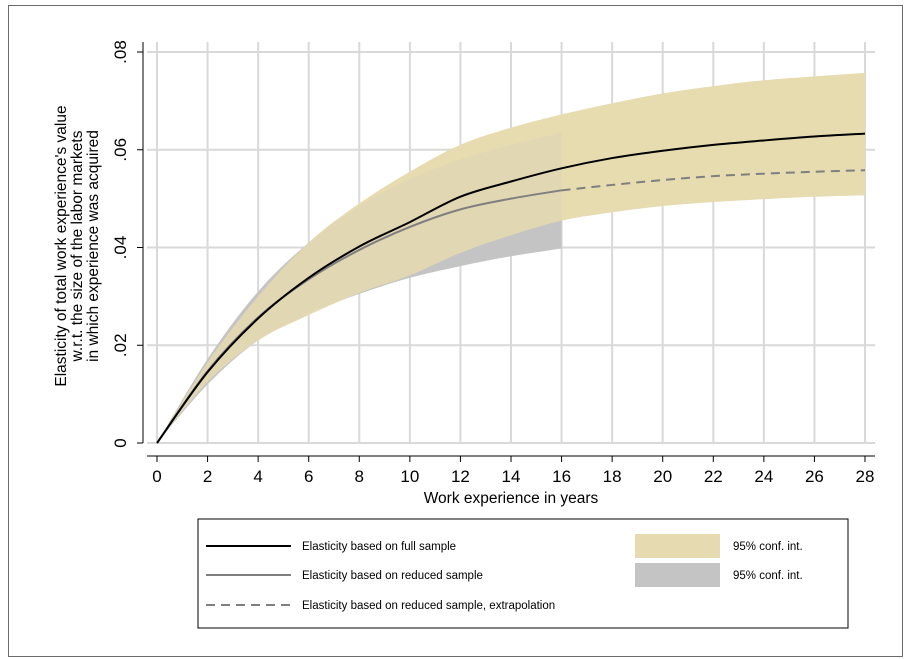 This screenshot has width=906, height=659. What do you see at coordinates (392, 576) in the screenshot?
I see `legend-label: Elasticity based on reduced sample` at bounding box center [392, 576].